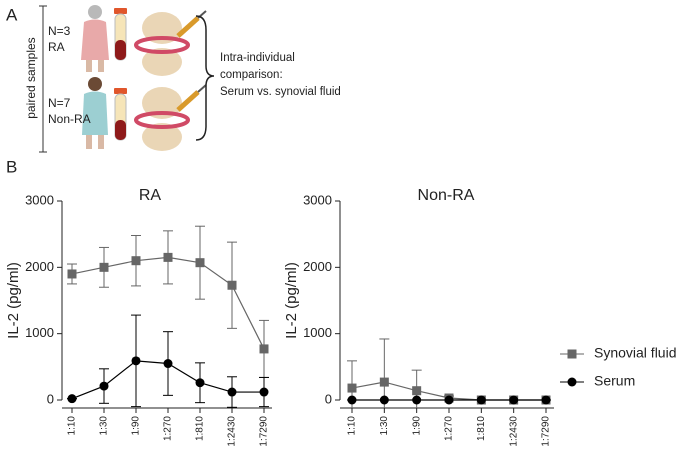 Image resolution: width=689 pixels, height=458 pixels. What do you see at coordinates (150, 195) in the screenshot?
I see `chart-title: RA` at bounding box center [150, 195].